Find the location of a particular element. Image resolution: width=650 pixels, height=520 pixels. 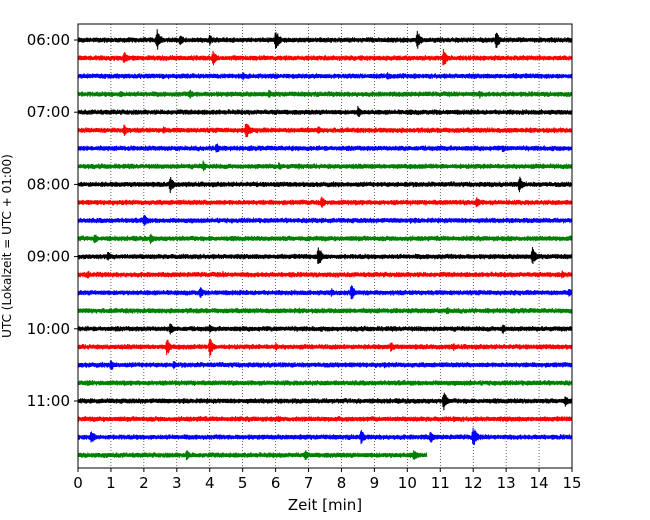

x-tick-label: 0 is located at coordinates (78, 483).